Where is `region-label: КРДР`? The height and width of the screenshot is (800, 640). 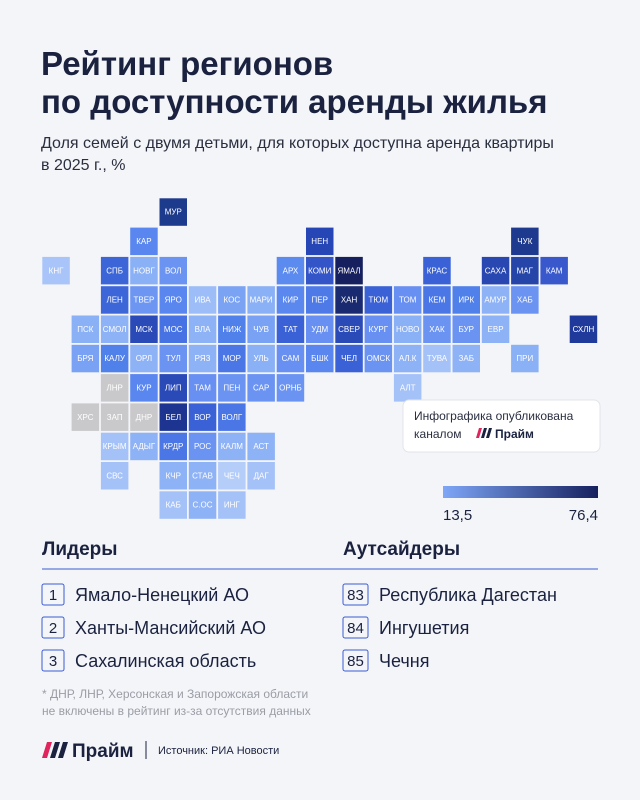
region-label: КРДР is located at coordinates (173, 446).